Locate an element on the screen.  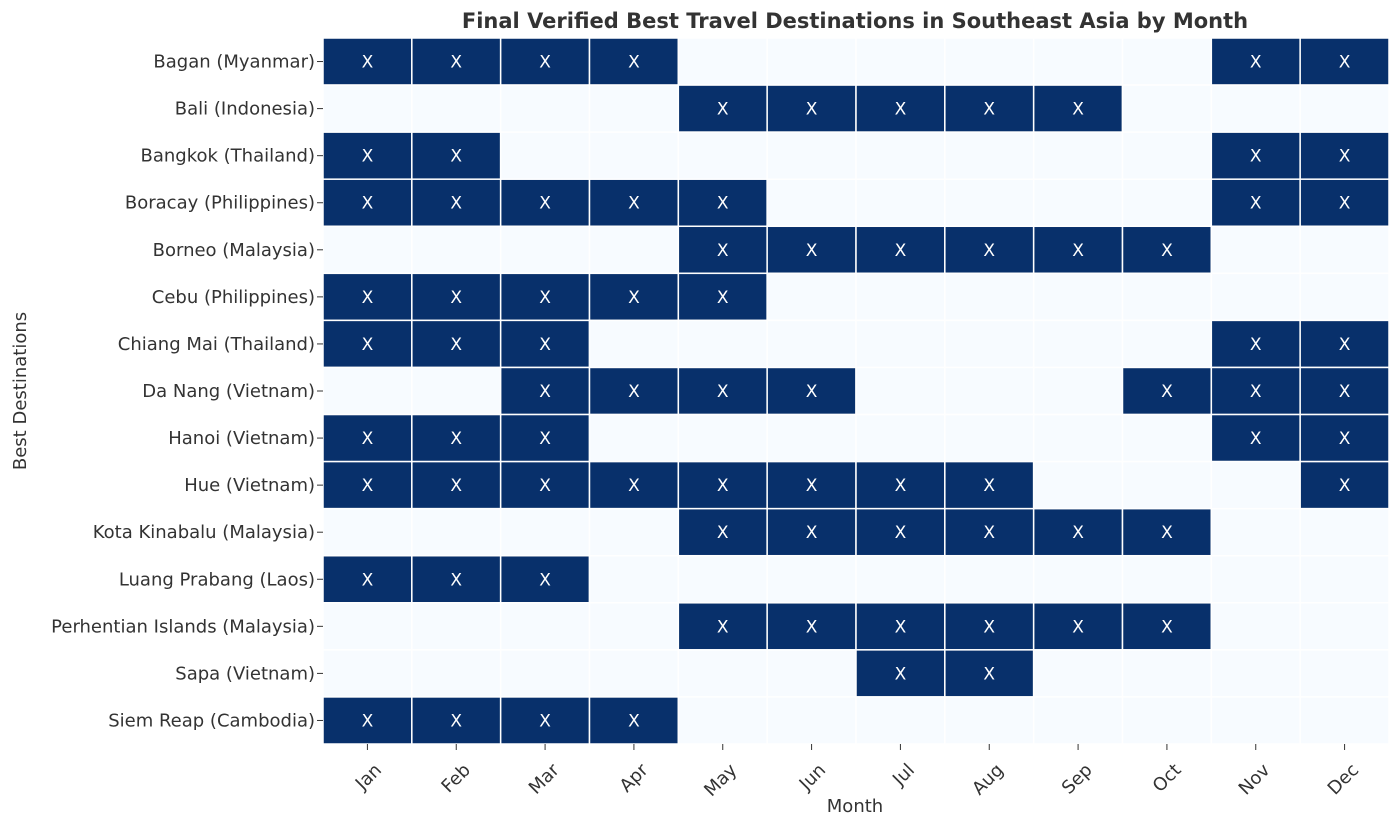
x-tick-label: May is located at coordinates (720, 779).